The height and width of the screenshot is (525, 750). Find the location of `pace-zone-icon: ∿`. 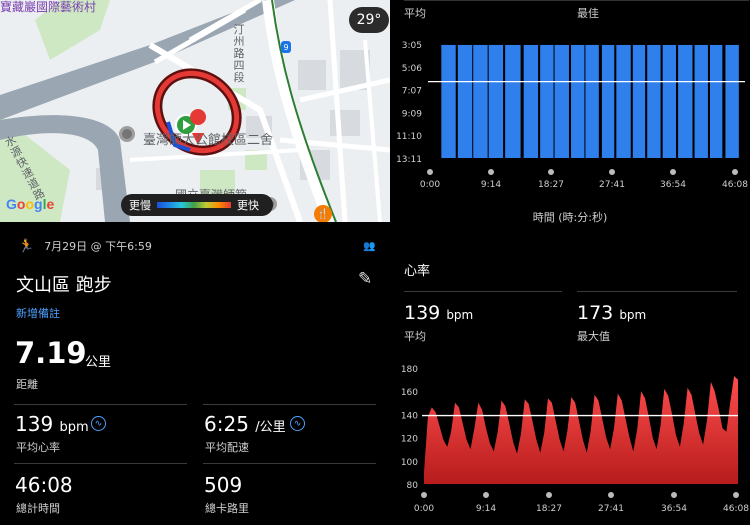

pace-zone-icon: ∿ is located at coordinates (297, 423).